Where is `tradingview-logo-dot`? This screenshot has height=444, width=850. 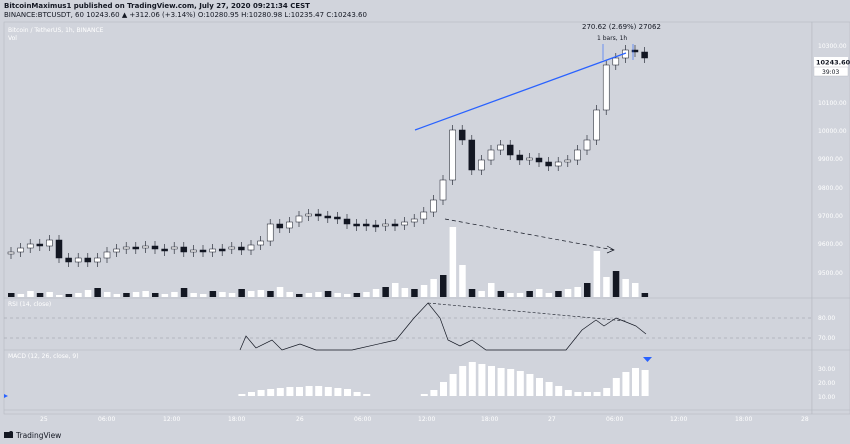 tradingview-logo-dot is located at coordinates (11, 433).